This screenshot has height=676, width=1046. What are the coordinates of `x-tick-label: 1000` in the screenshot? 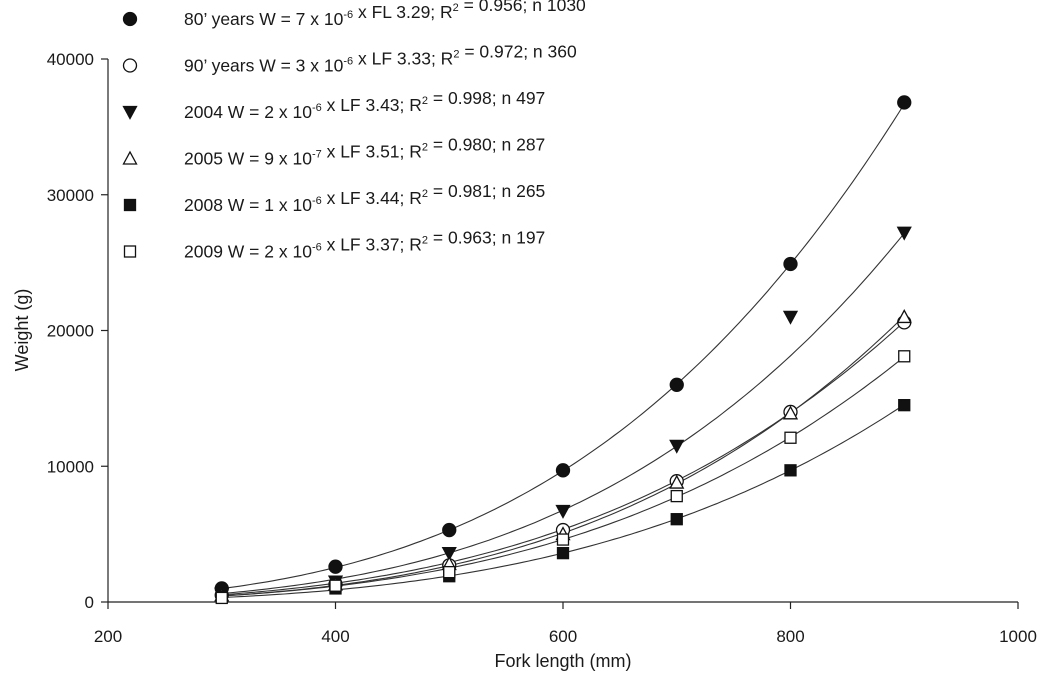 It's located at (1018, 636).